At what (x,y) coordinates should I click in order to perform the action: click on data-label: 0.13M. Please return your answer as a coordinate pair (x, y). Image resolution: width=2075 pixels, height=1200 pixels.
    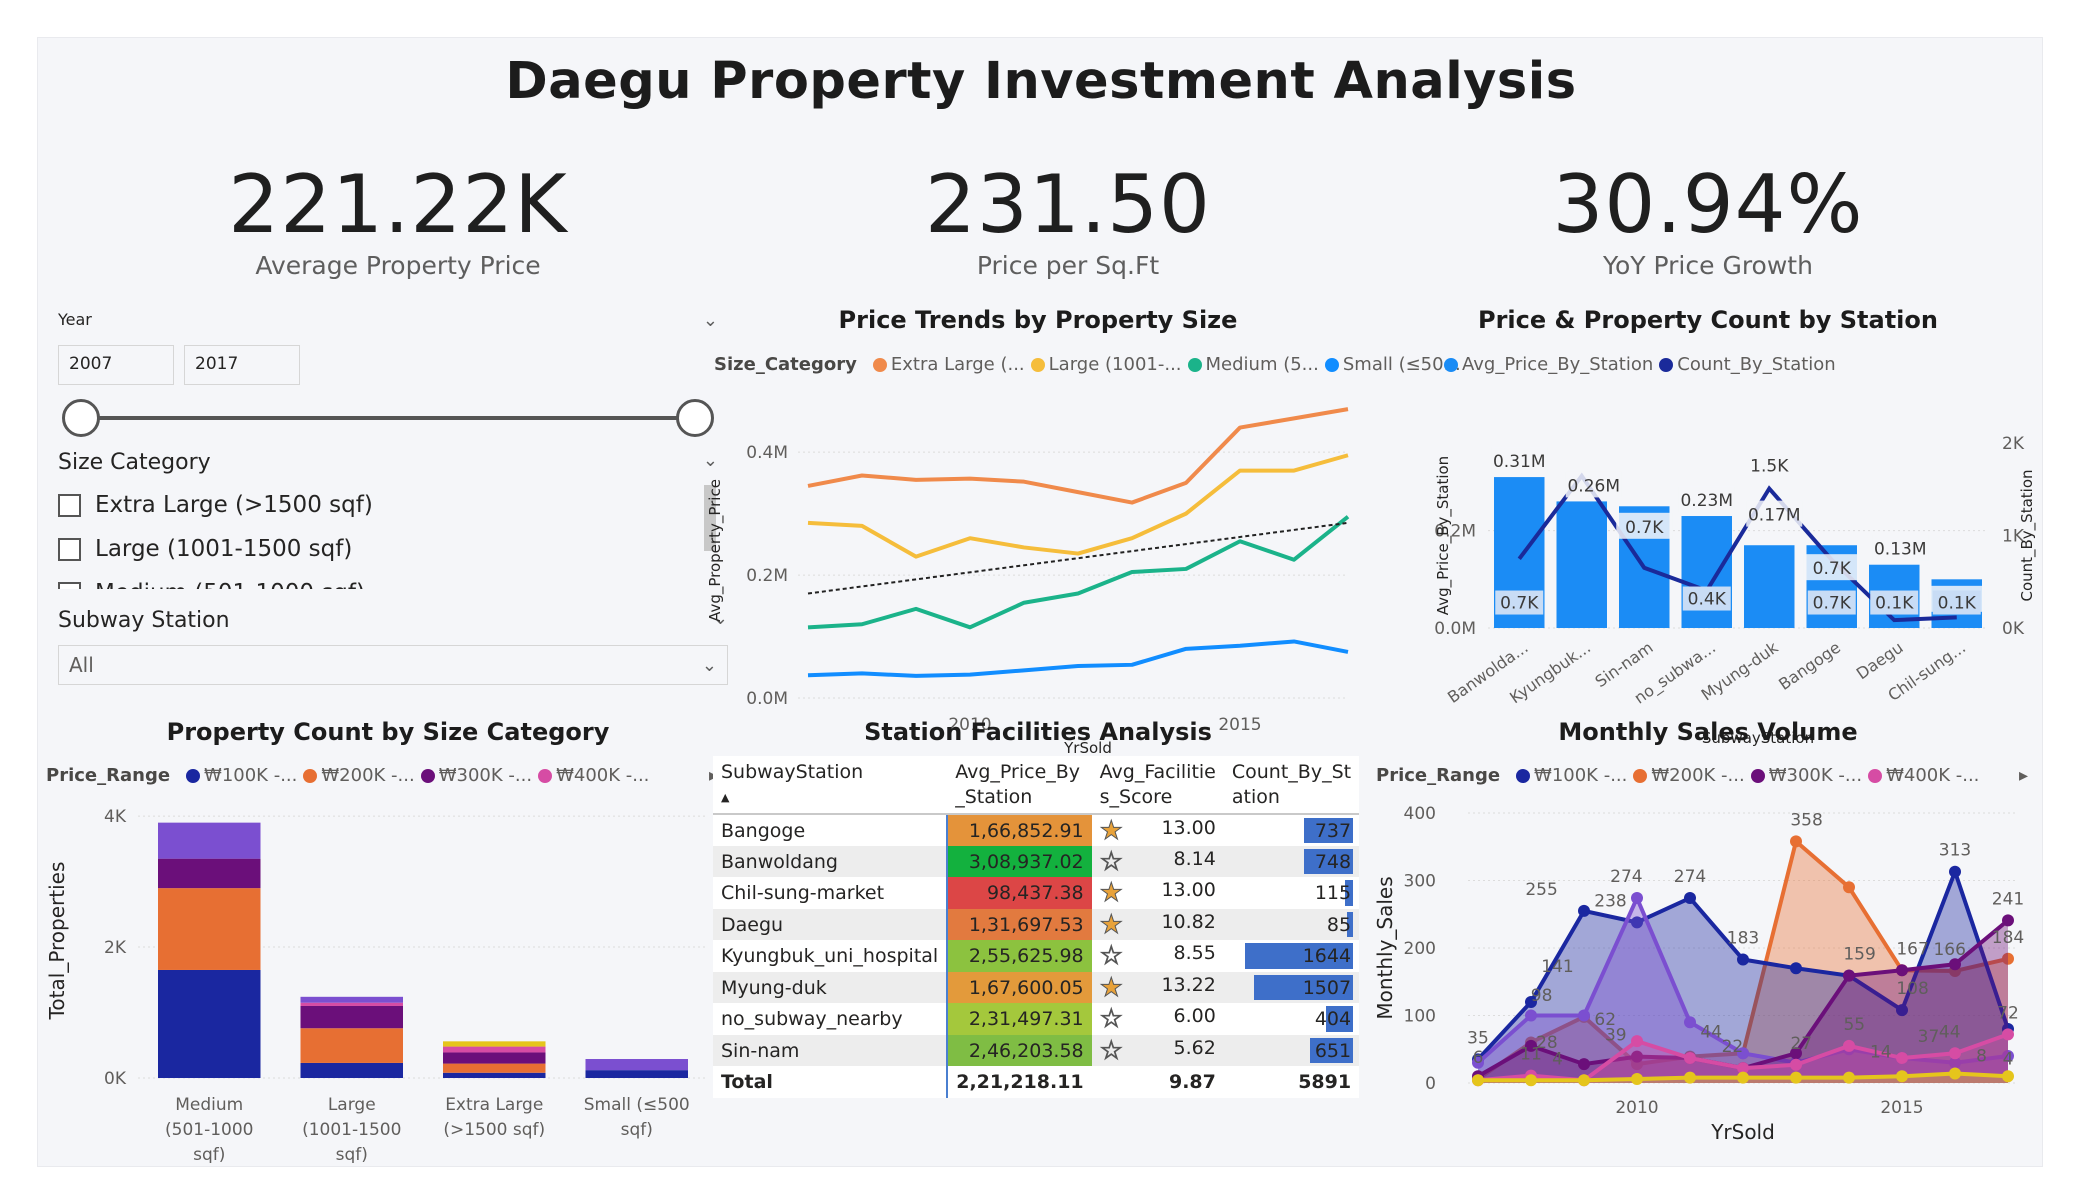
    Looking at the image, I should click on (1900, 547).